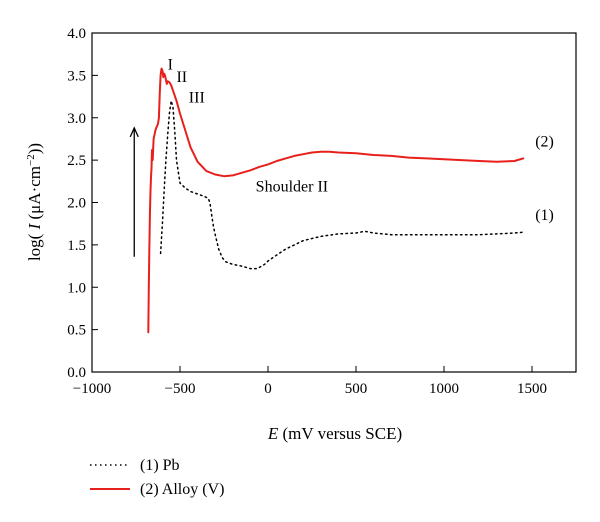 The width and height of the screenshot is (600, 522). What do you see at coordinates (34, 202) in the screenshot?
I see `y-axis-title: log( I (μA·cm−2))` at bounding box center [34, 202].